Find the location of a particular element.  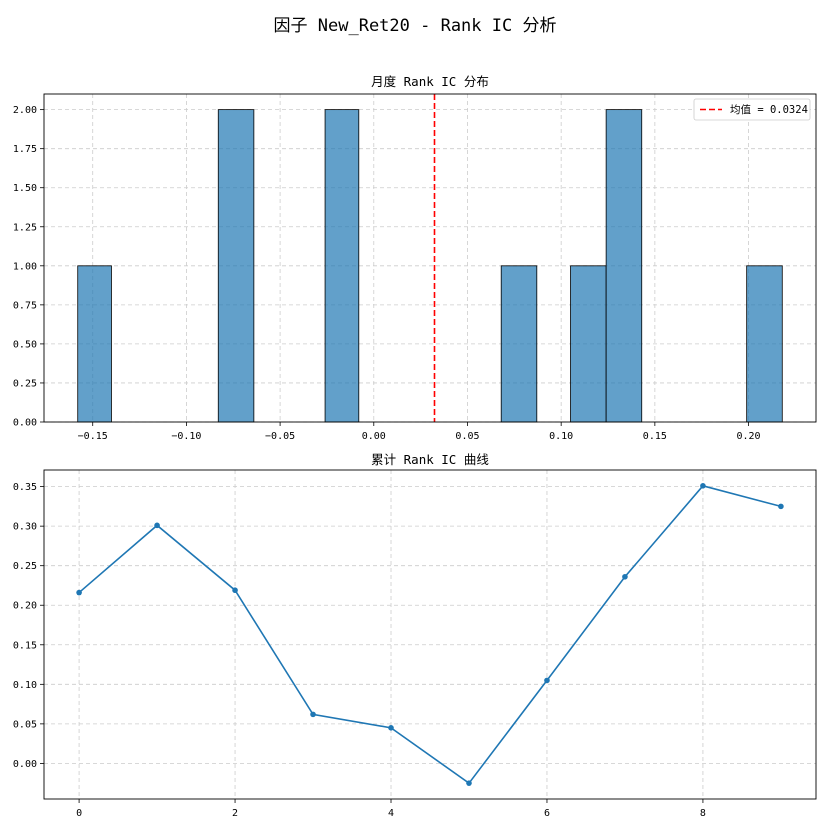

histogram-x-tick-label: 0.10 is located at coordinates (561, 436).